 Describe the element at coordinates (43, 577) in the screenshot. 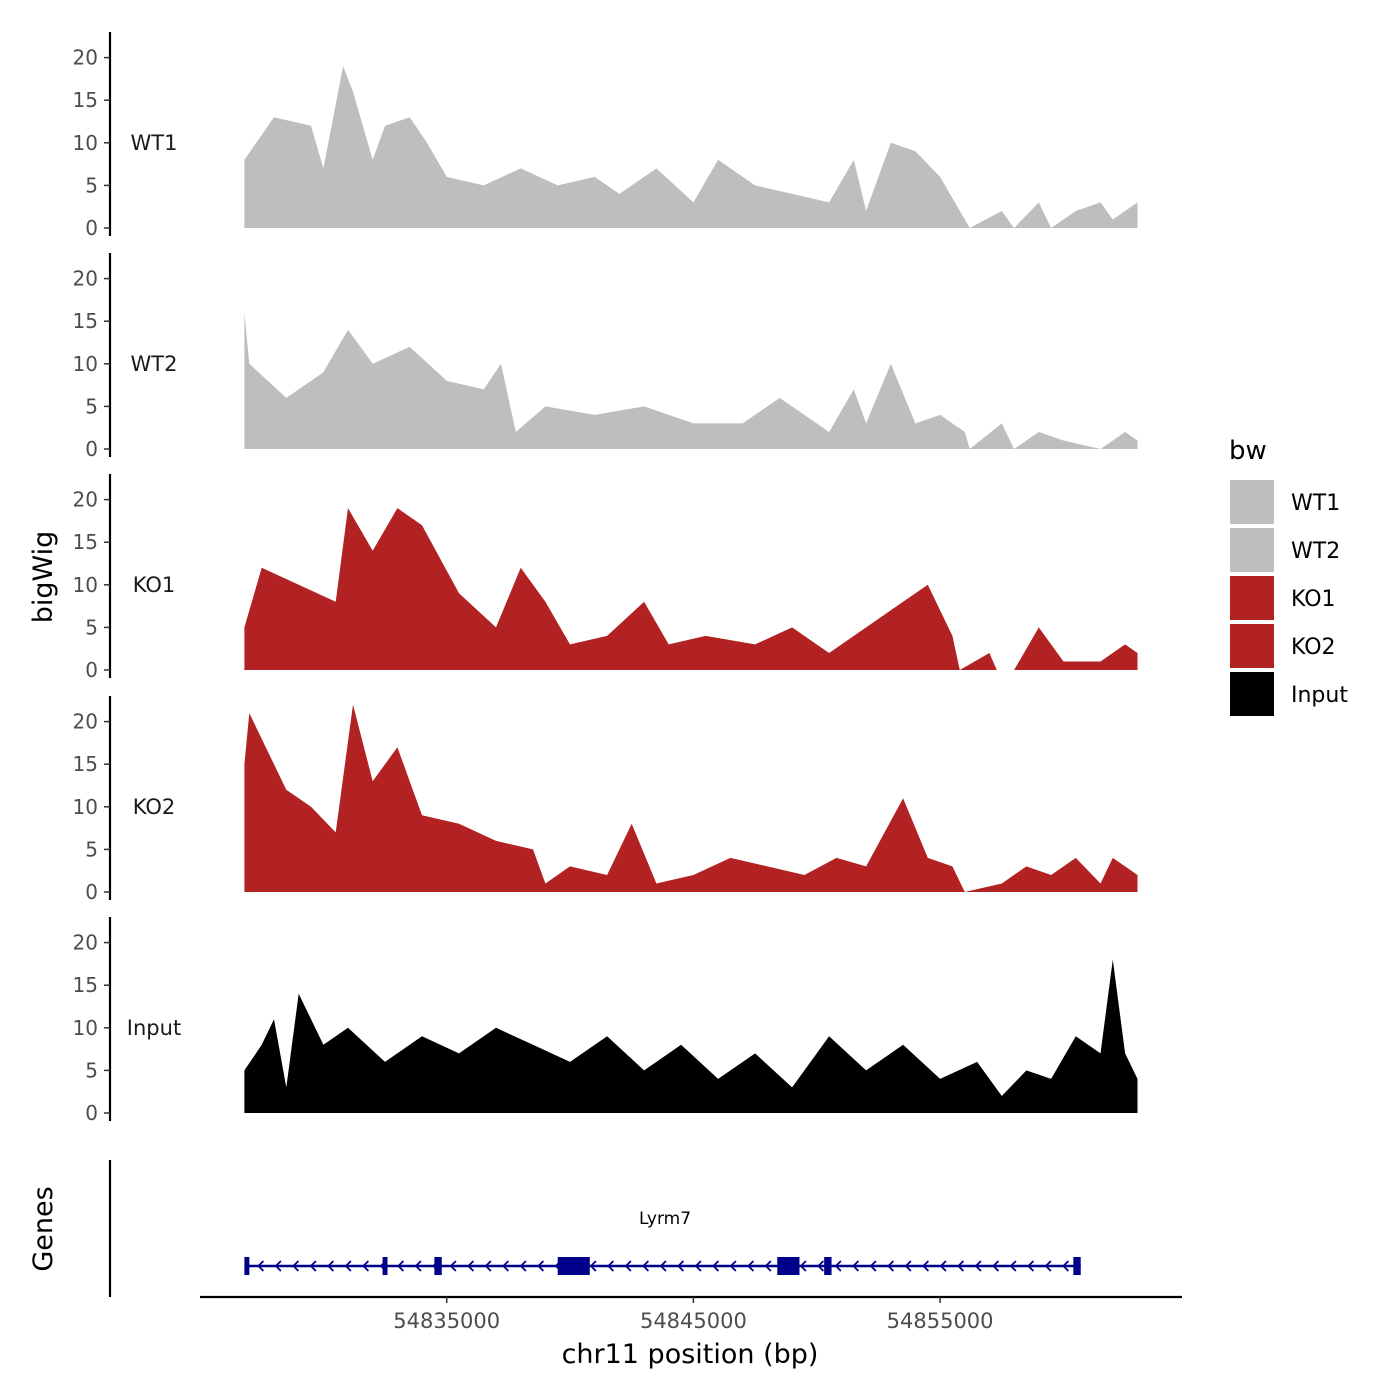

I see `y-axis-title: bigWig` at that location.